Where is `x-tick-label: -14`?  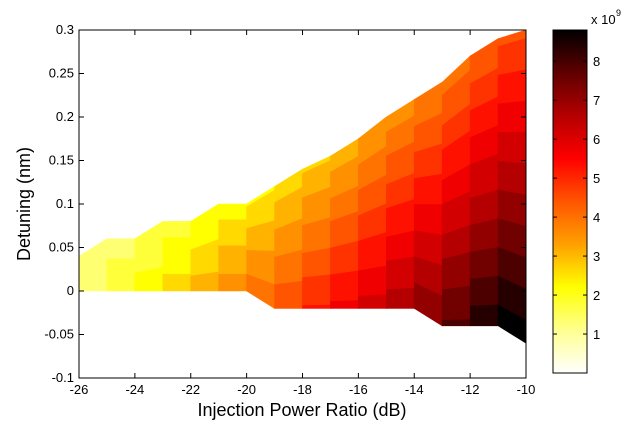
x-tick-label: -14 is located at coordinates (414, 389).